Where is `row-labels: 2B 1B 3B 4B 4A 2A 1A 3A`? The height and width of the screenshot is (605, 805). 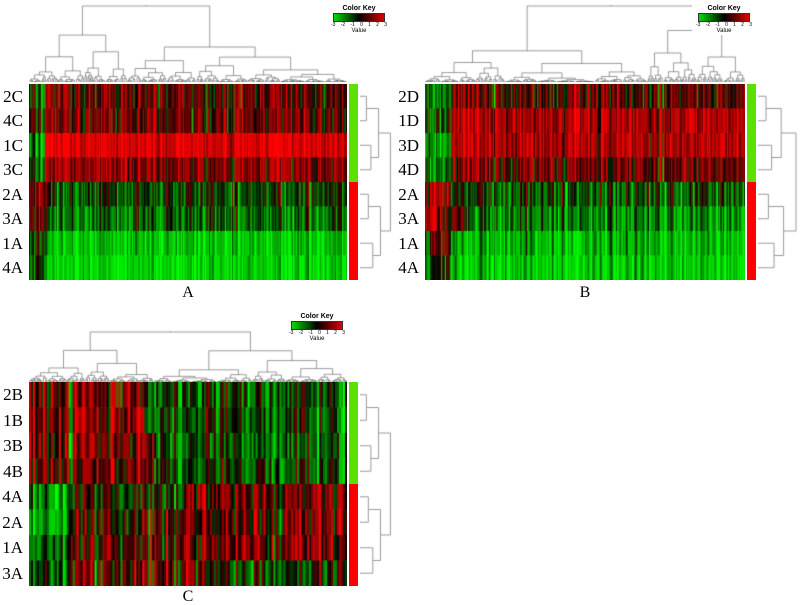 row-labels: 2B 1B 3B 4B 4A 2A 1A 3A is located at coordinates (13, 484).